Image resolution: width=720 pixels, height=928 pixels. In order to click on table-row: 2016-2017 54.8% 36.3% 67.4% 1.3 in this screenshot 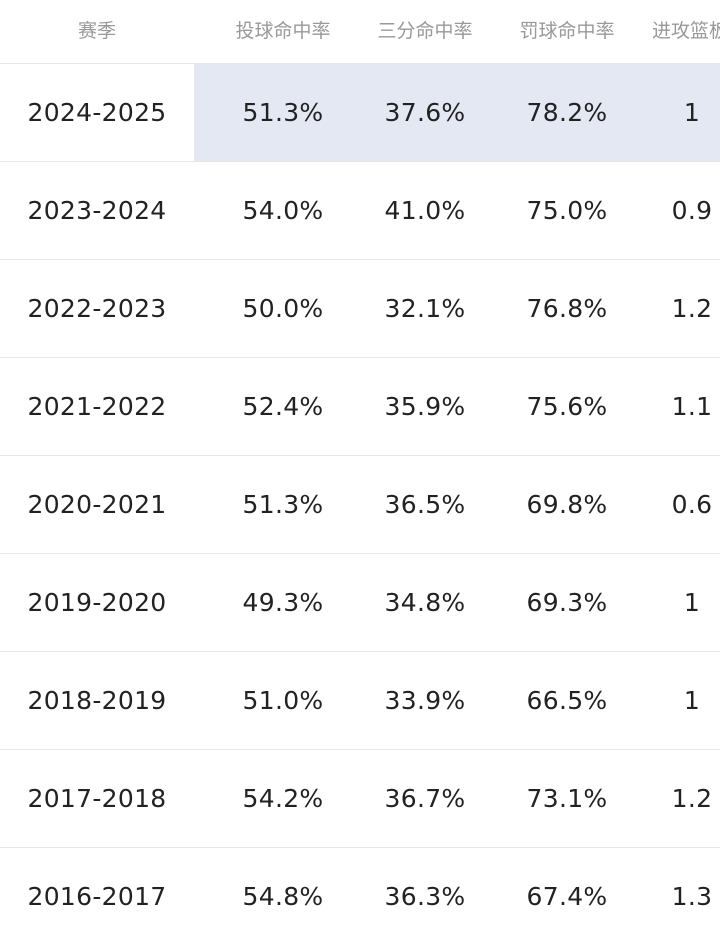, I will do `click(360, 888)`.